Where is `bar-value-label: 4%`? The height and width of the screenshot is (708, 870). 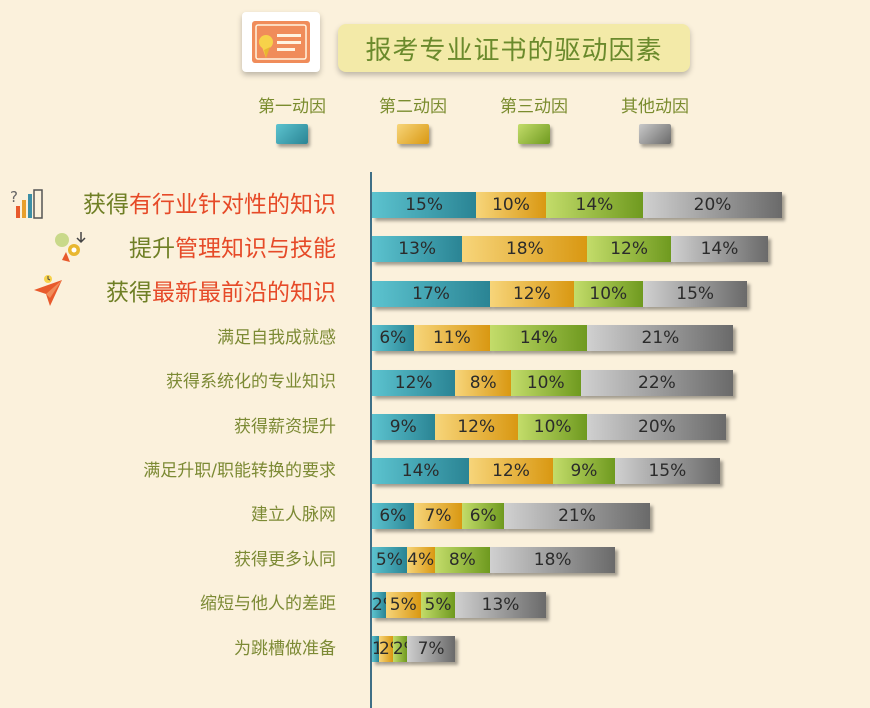 bar-value-label: 4% is located at coordinates (421, 560).